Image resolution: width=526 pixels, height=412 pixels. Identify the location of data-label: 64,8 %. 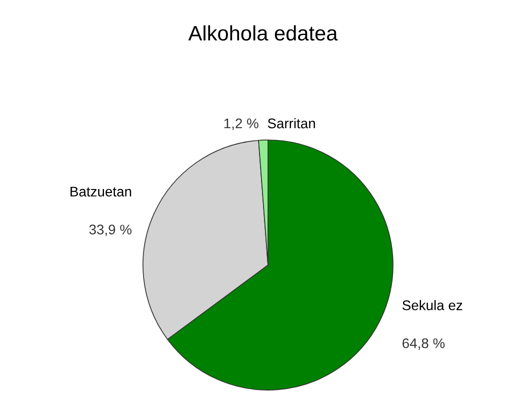
(423, 344).